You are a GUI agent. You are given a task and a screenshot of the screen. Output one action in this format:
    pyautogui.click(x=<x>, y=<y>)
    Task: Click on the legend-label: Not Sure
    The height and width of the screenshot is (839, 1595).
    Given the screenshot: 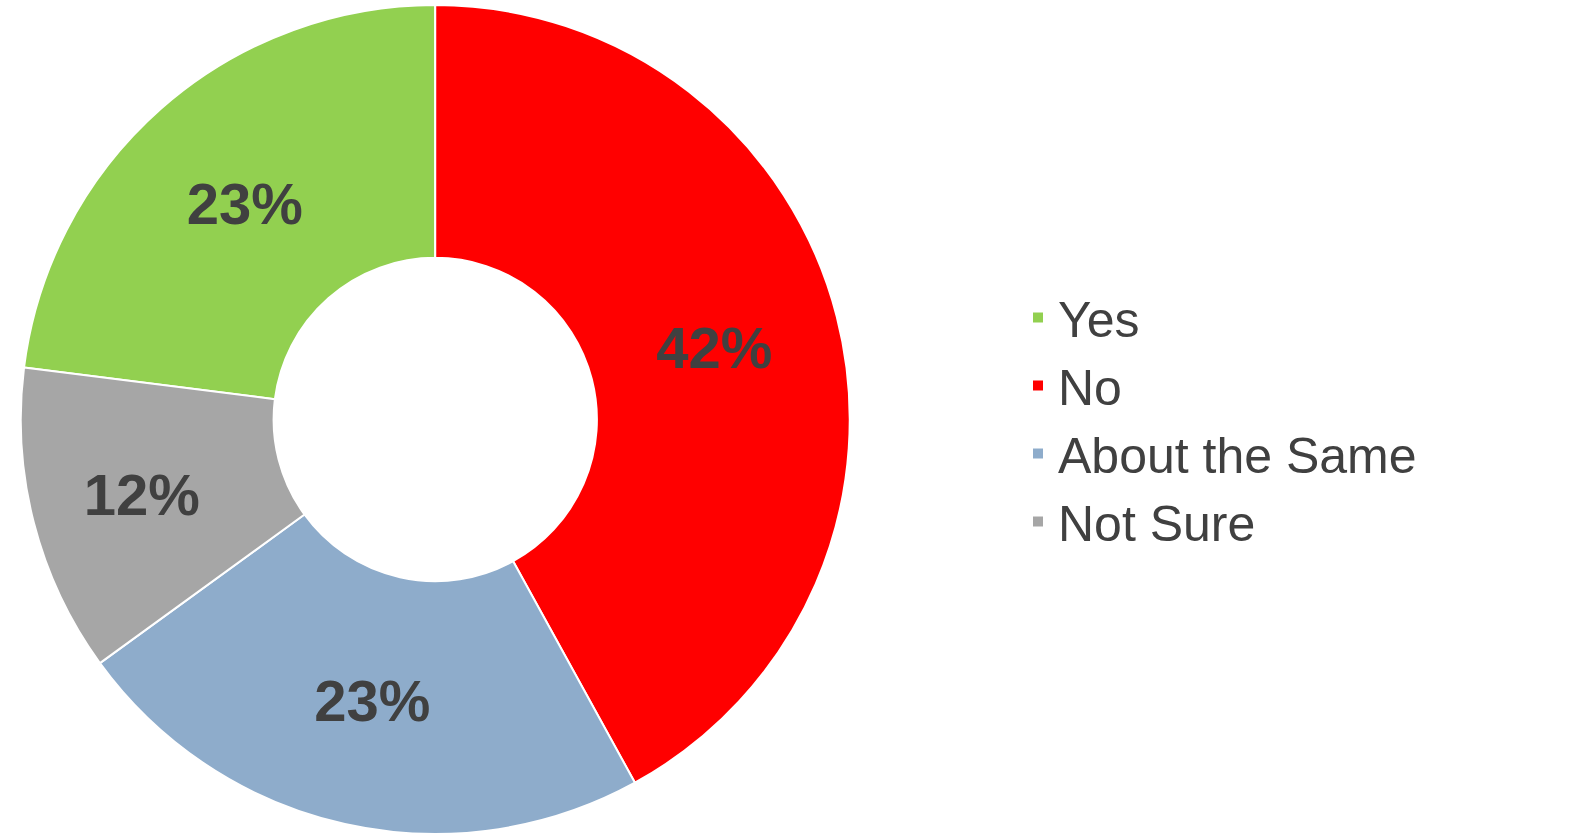 What is the action you would take?
    pyautogui.click(x=1157, y=524)
    